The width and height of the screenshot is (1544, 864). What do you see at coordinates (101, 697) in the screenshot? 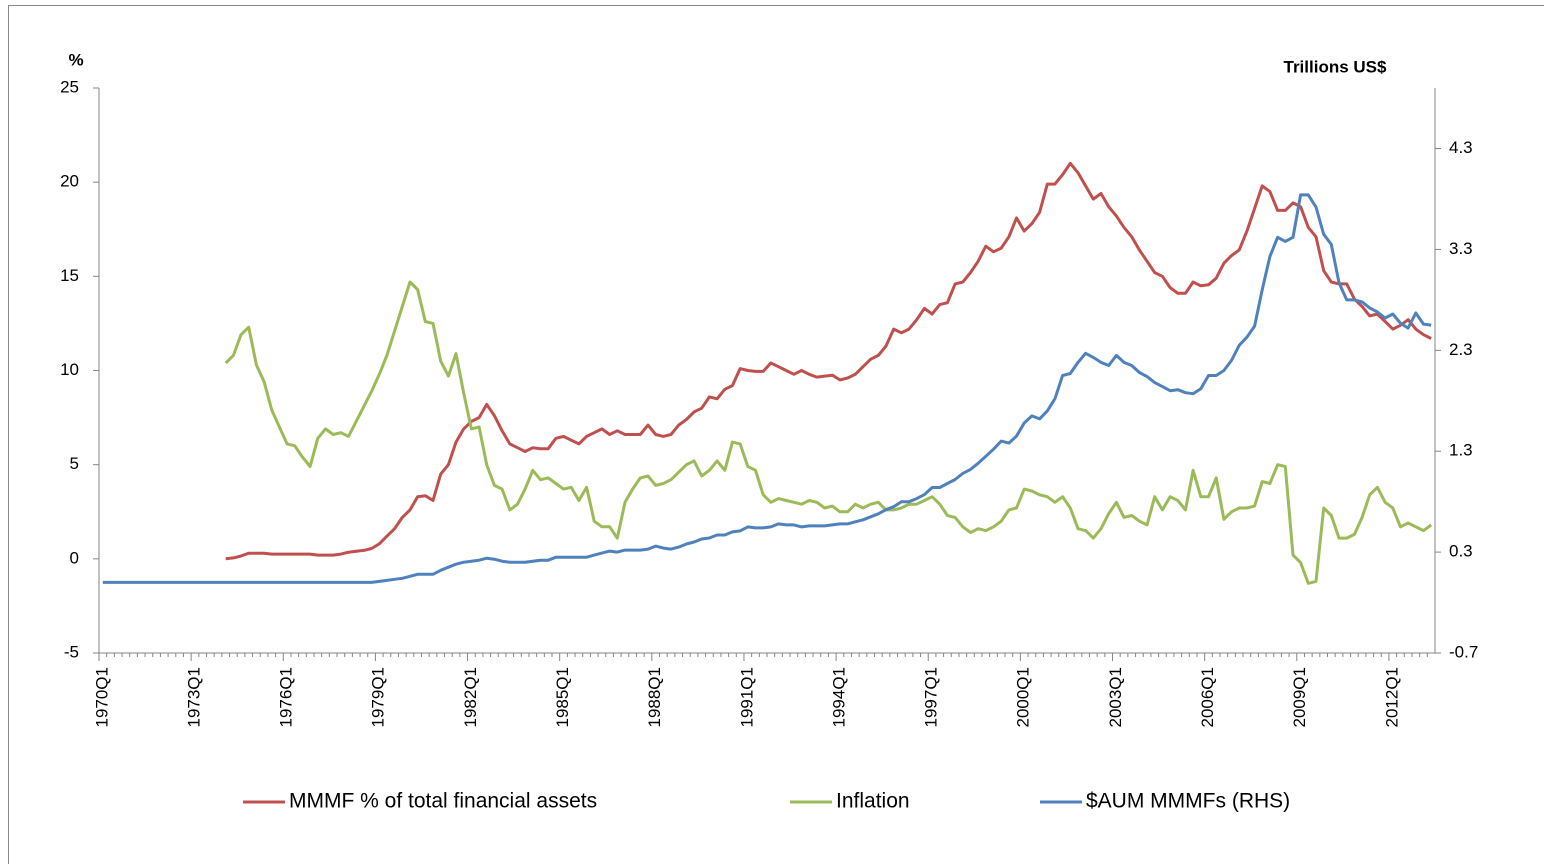
I see `x-tick-label: 1970Q1` at bounding box center [101, 697].